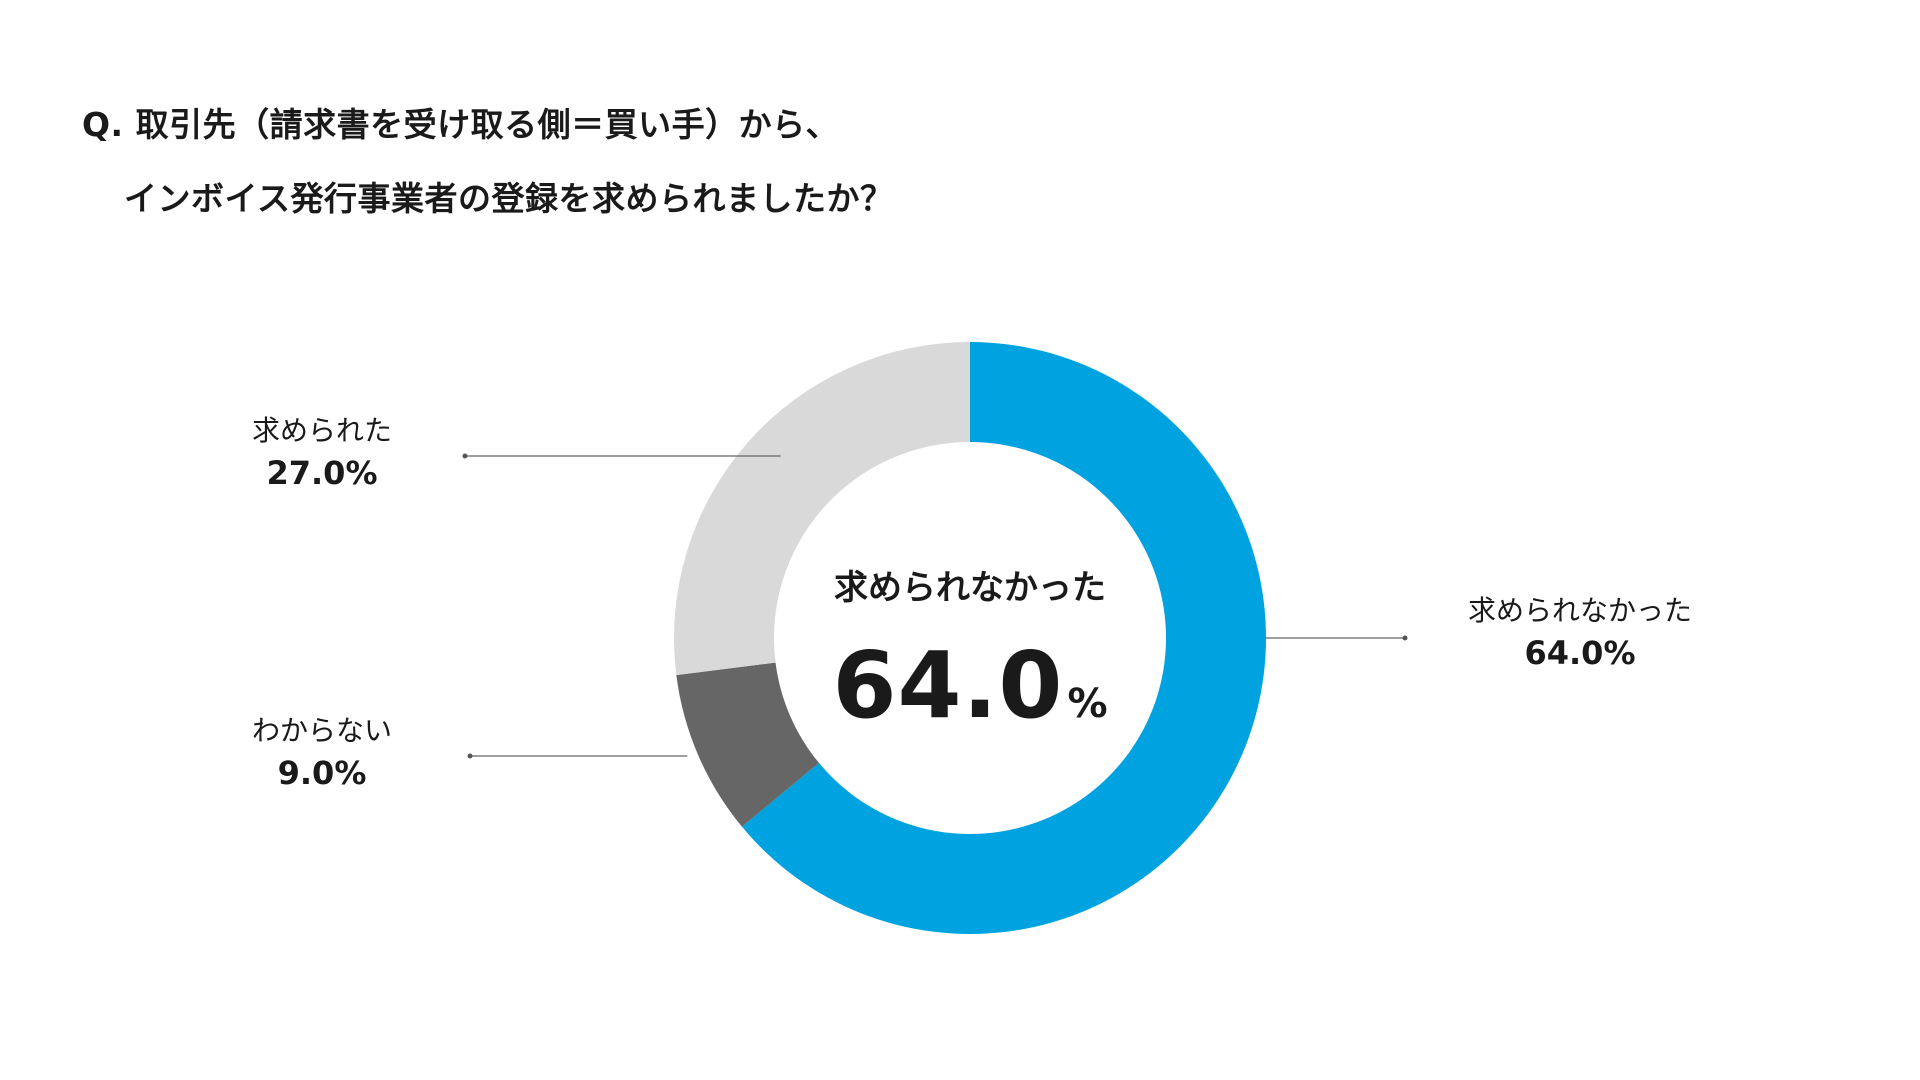 The image size is (1920, 1080). What do you see at coordinates (1580, 653) in the screenshot?
I see `callout-value: 64.0%` at bounding box center [1580, 653].